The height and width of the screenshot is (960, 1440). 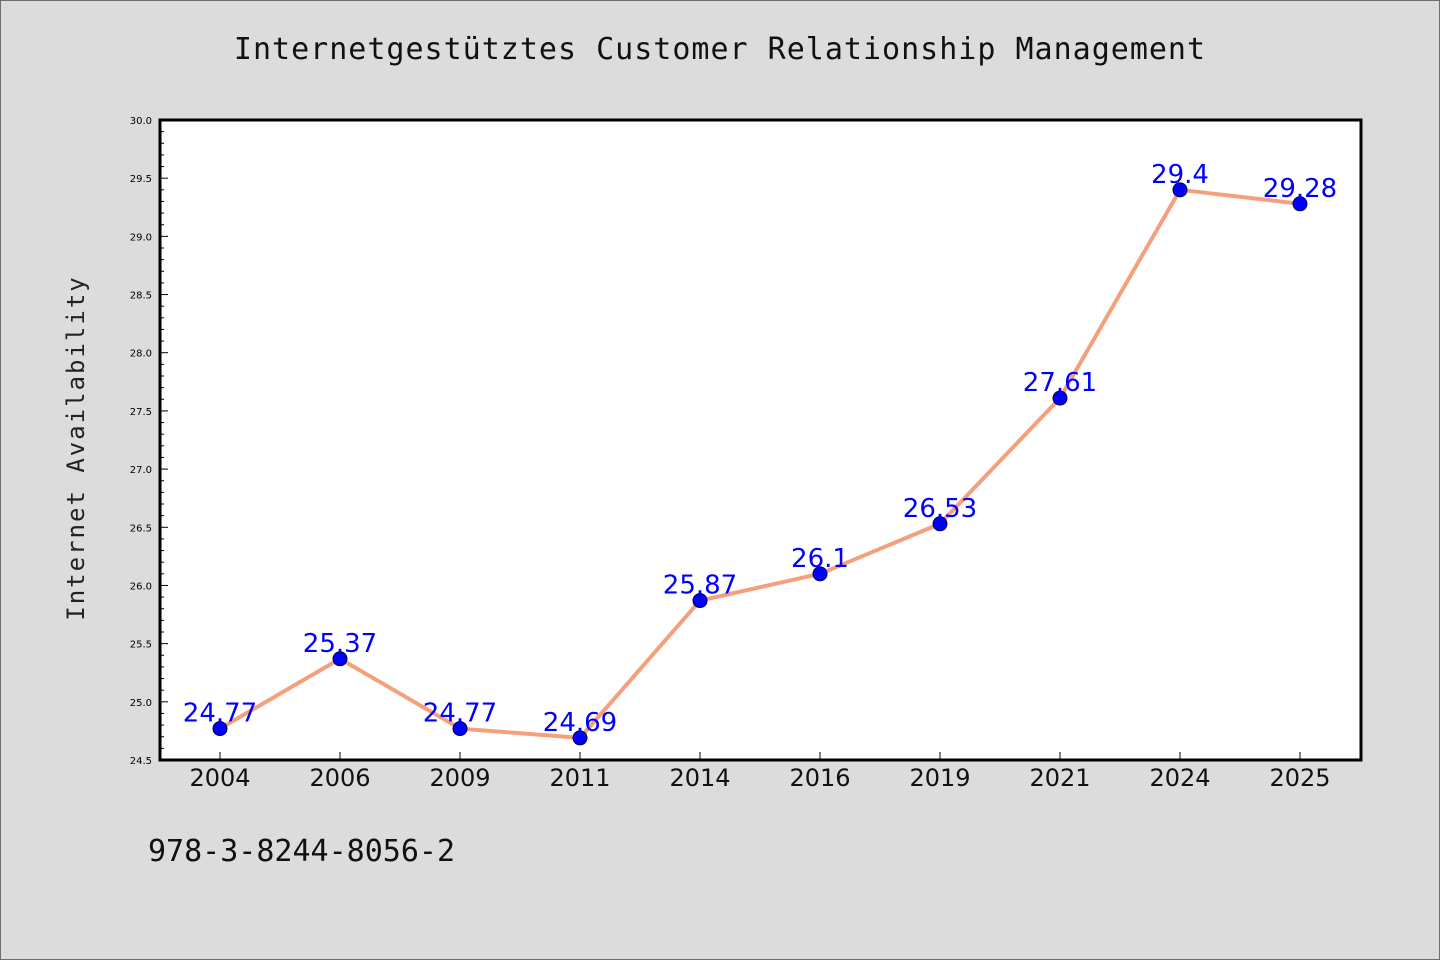 I want to click on y-tick-label: 24.5, so click(x=141, y=761).